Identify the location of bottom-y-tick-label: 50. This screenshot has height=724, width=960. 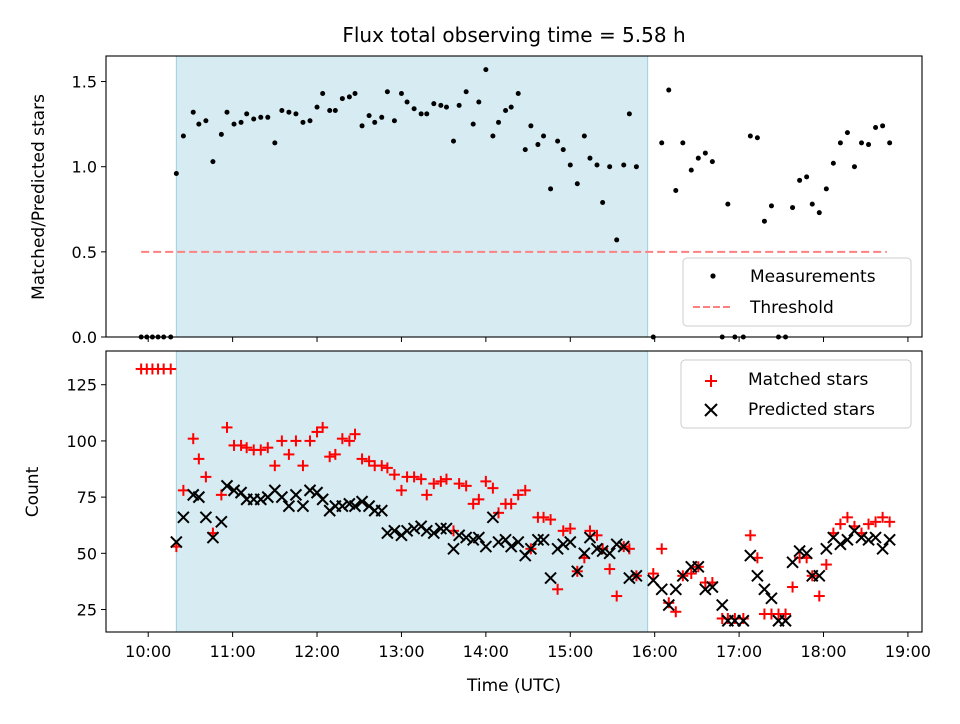
(87, 553).